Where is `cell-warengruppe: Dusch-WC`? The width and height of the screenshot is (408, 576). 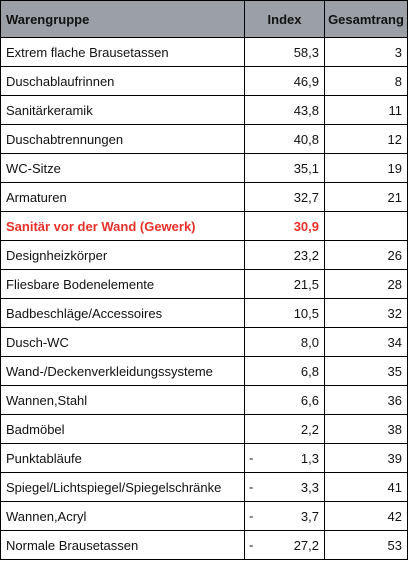 cell-warengruppe: Dusch-WC is located at coordinates (122, 342).